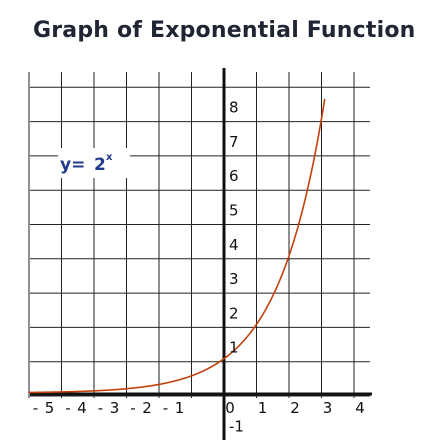 This screenshot has width=431, height=448. Describe the element at coordinates (100, 165) in the screenshot. I see `function-label-base: 2` at that location.